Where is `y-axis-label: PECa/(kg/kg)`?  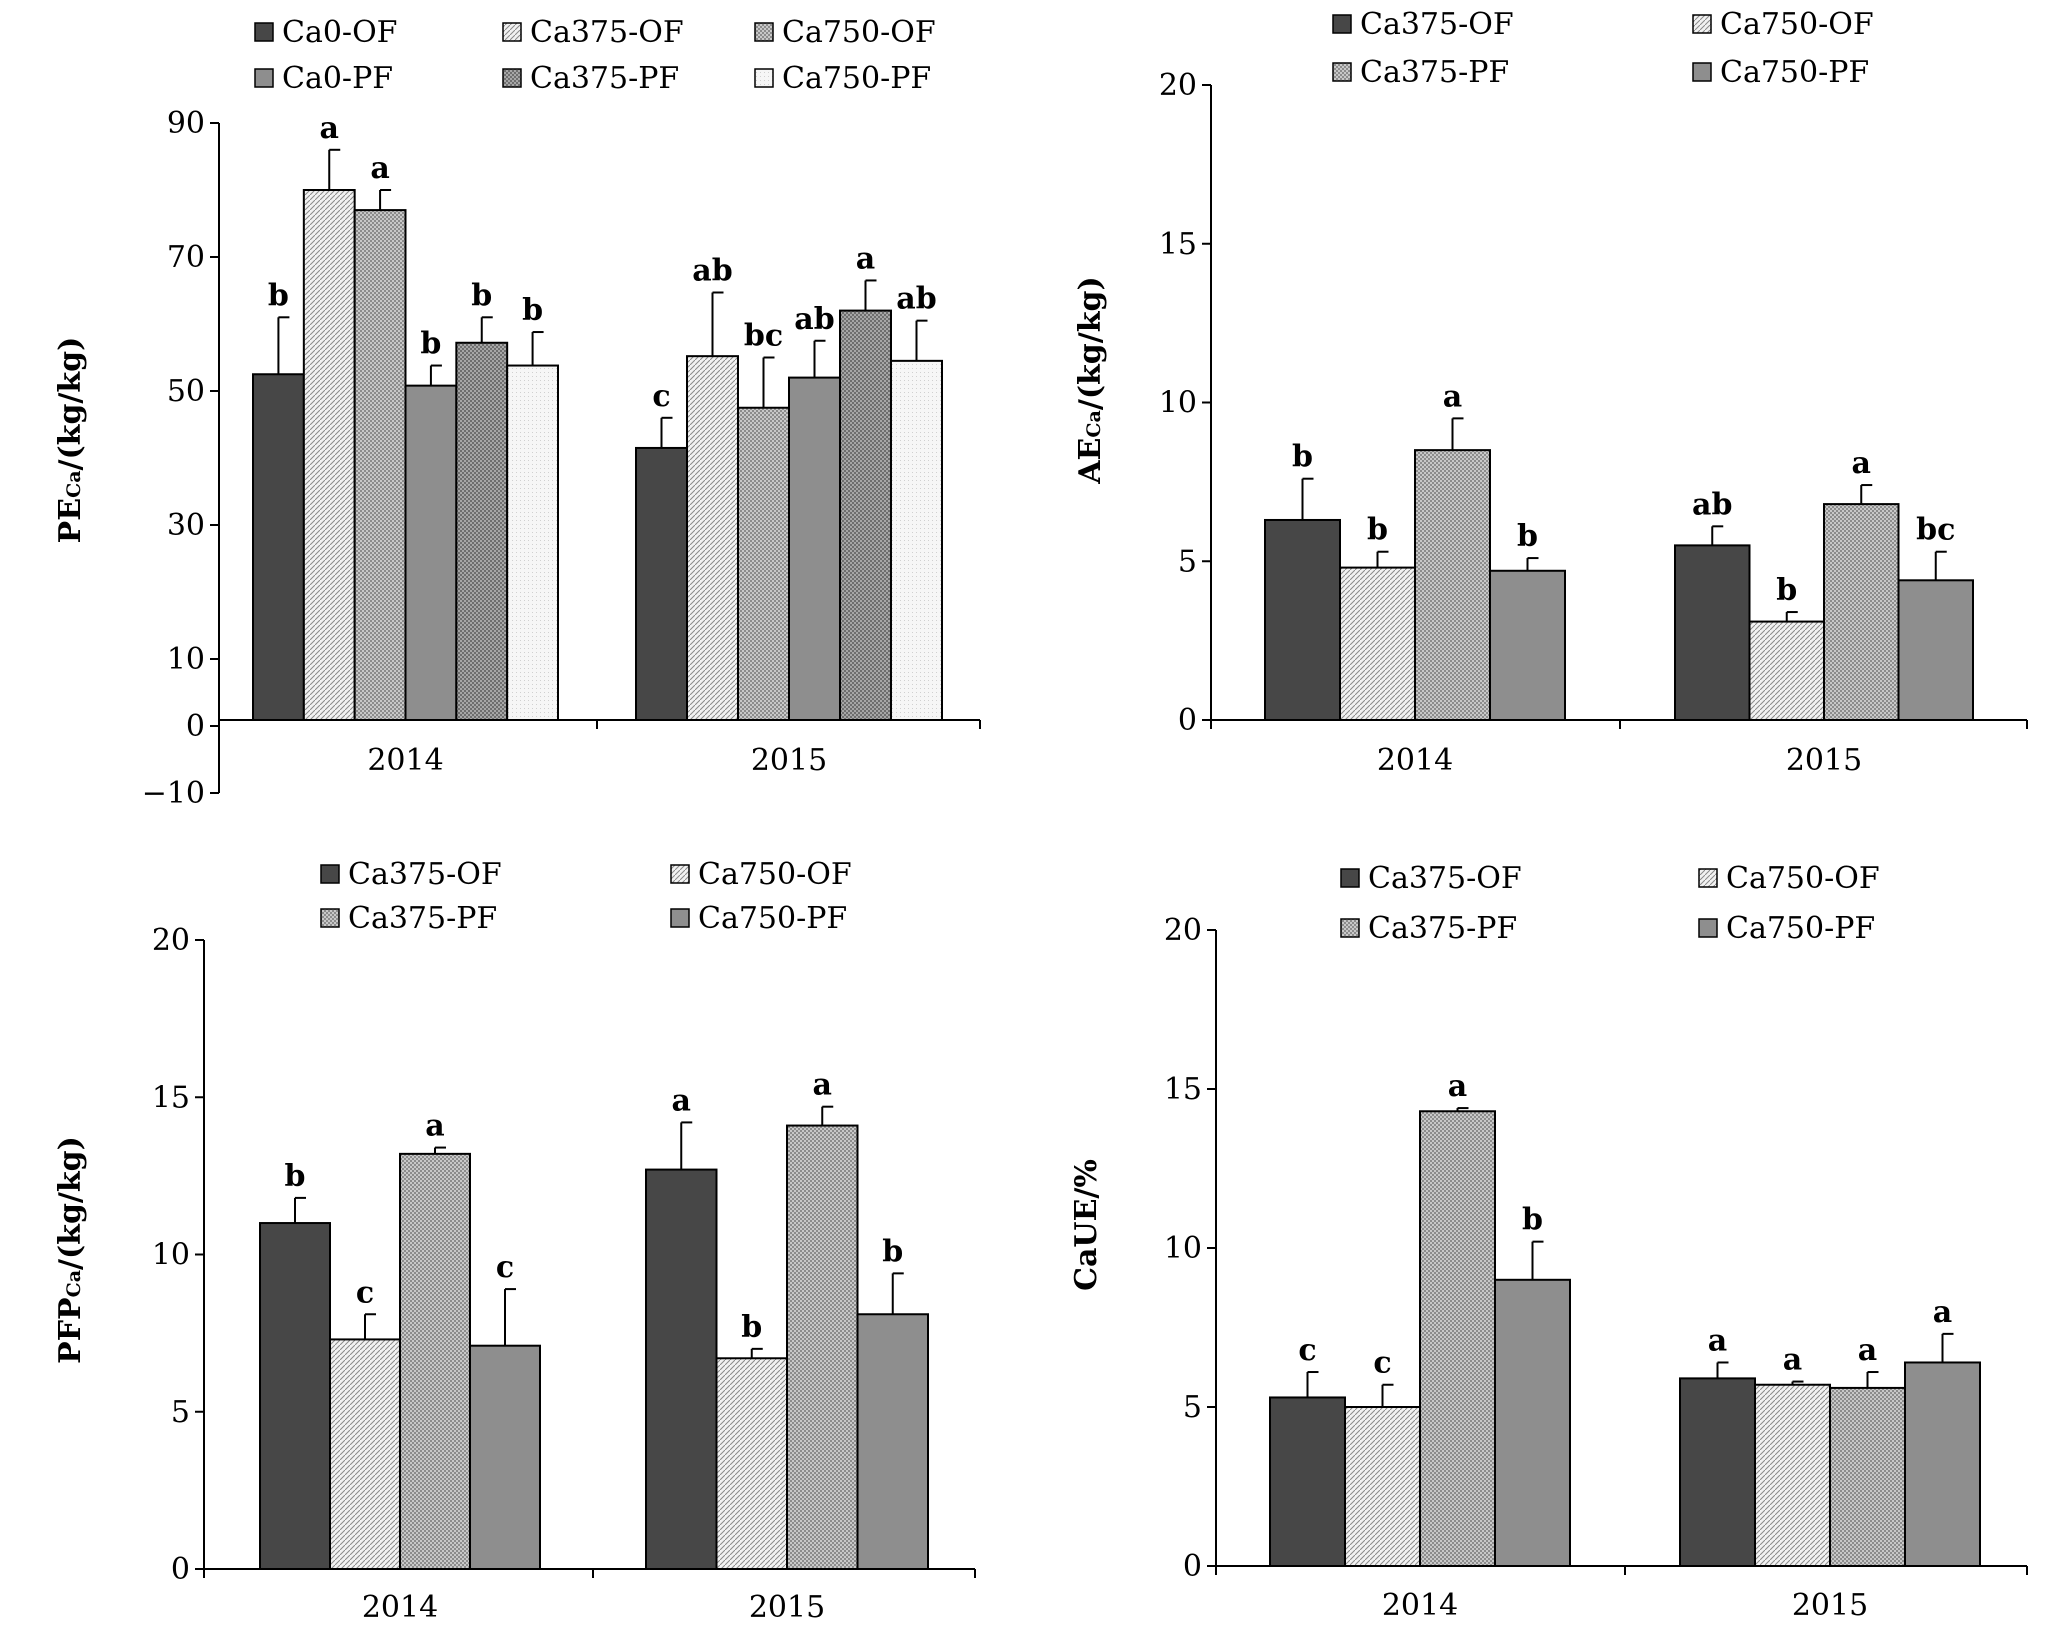
y-axis-label: PECa/(kg/kg) is located at coordinates (70, 440).